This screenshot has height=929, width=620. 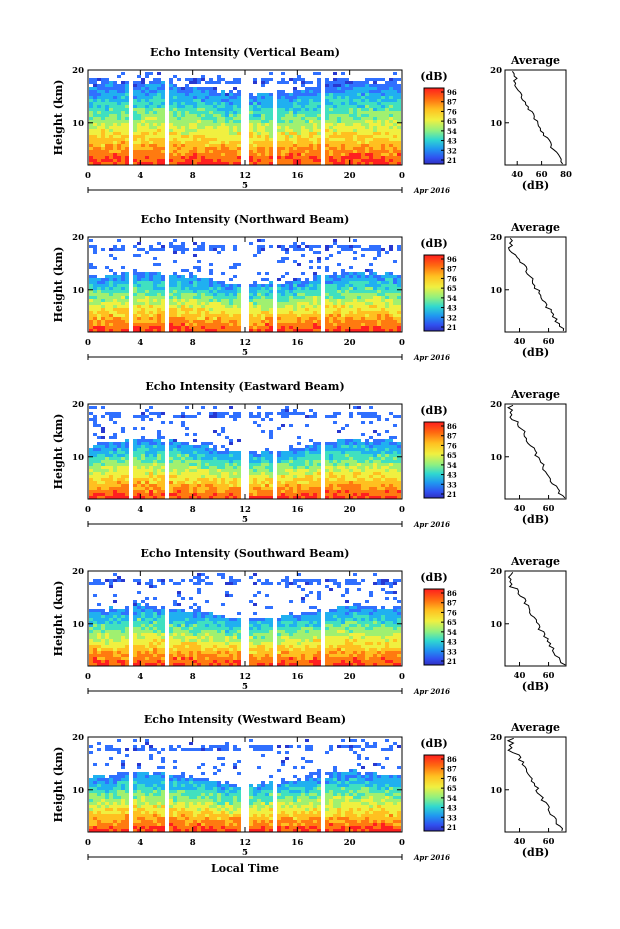 What do you see at coordinates (452, 317) in the screenshot?
I see `colorbar-tick-label: 32` at bounding box center [452, 317].